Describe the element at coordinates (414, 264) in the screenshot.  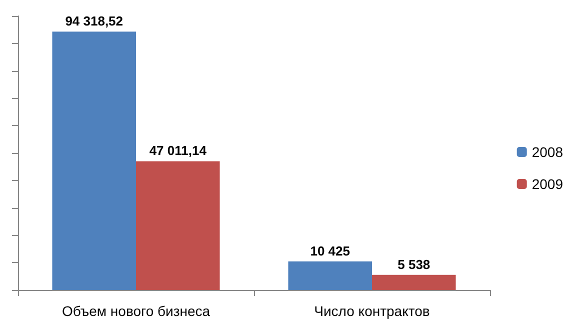
I see `data-label: 5 538` at that location.